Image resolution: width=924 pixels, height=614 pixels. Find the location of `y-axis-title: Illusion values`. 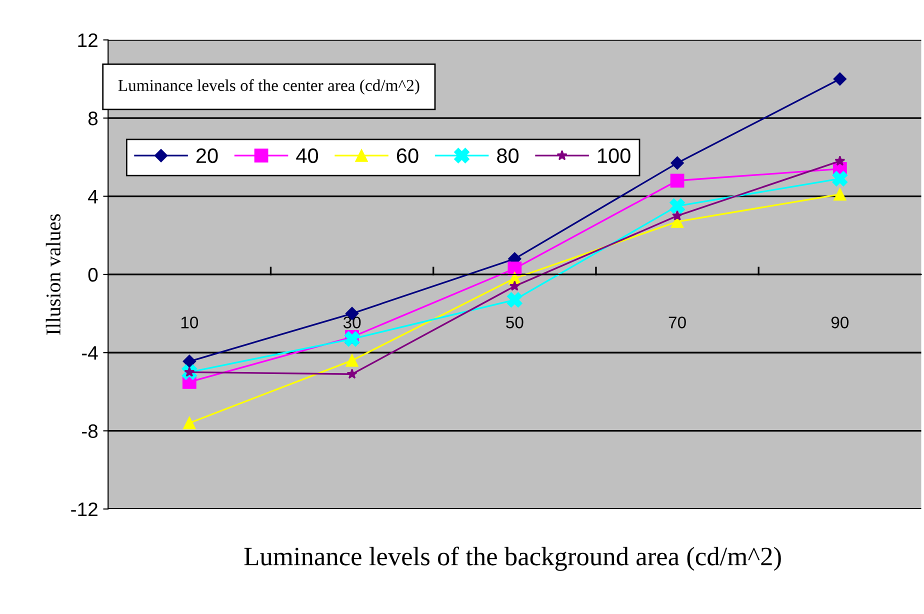

y-axis-title: Illusion values is located at coordinates (53, 274).